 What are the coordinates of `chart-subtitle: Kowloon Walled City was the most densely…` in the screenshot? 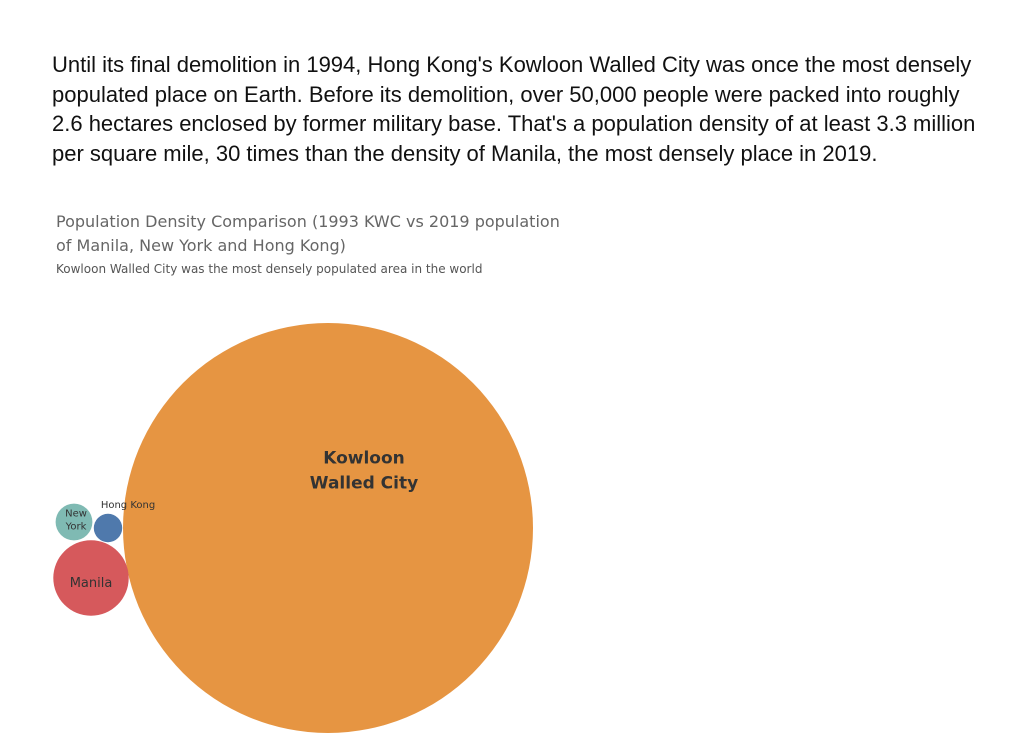 It's located at (269, 269).